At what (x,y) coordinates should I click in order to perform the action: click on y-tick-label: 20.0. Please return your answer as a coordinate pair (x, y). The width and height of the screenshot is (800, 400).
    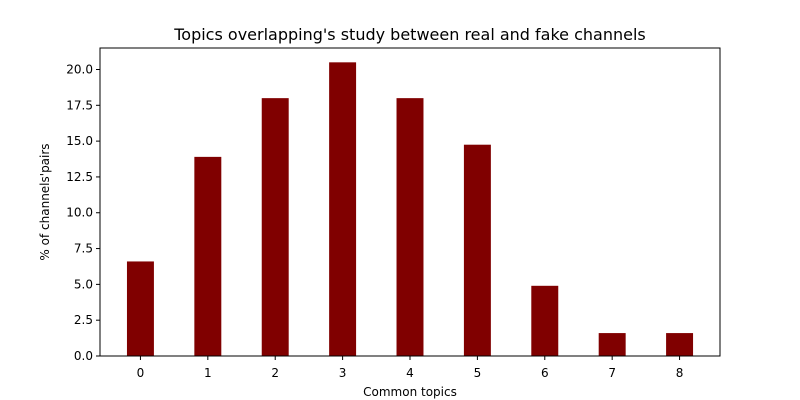
    Looking at the image, I should click on (79, 69).